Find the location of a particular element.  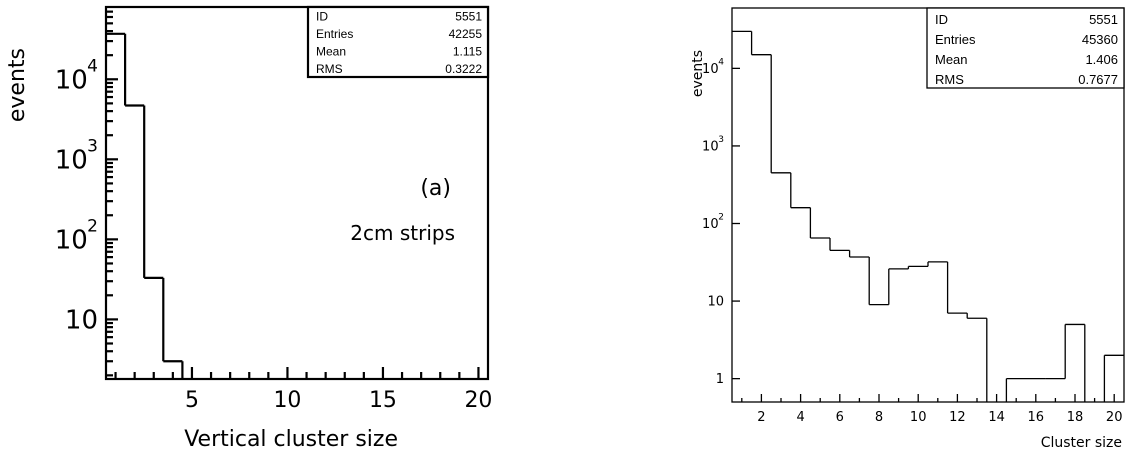

y-tick-label: 1 is located at coordinates (720, 379).